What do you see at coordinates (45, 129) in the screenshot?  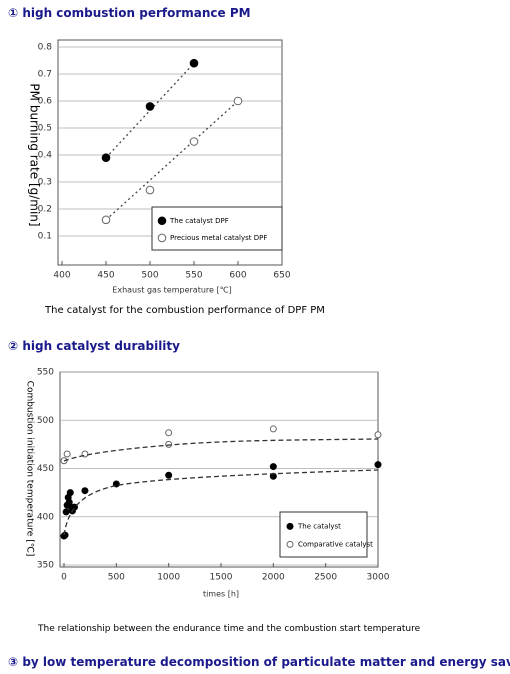 I see `y-tick-label: 0.5` at bounding box center [45, 129].